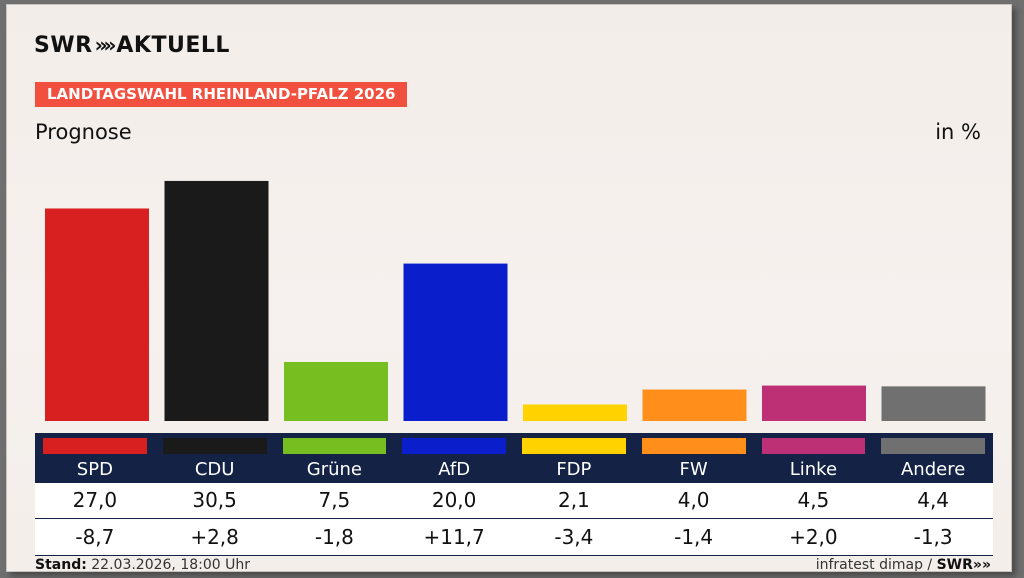 This screenshot has width=1024, height=578. I want to click on change-label-grüne: -1,8, so click(334, 537).